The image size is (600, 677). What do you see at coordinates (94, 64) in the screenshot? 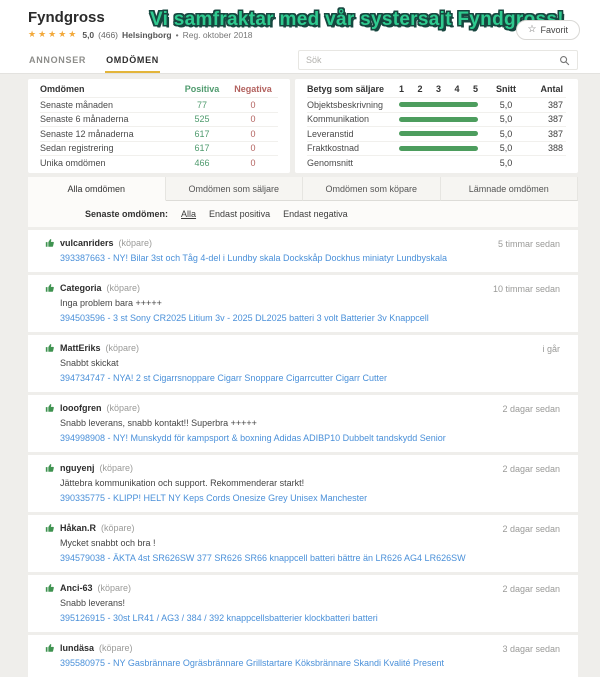
I see `profile-nav: ANNONSER OMDÖMEN` at bounding box center [94, 64].